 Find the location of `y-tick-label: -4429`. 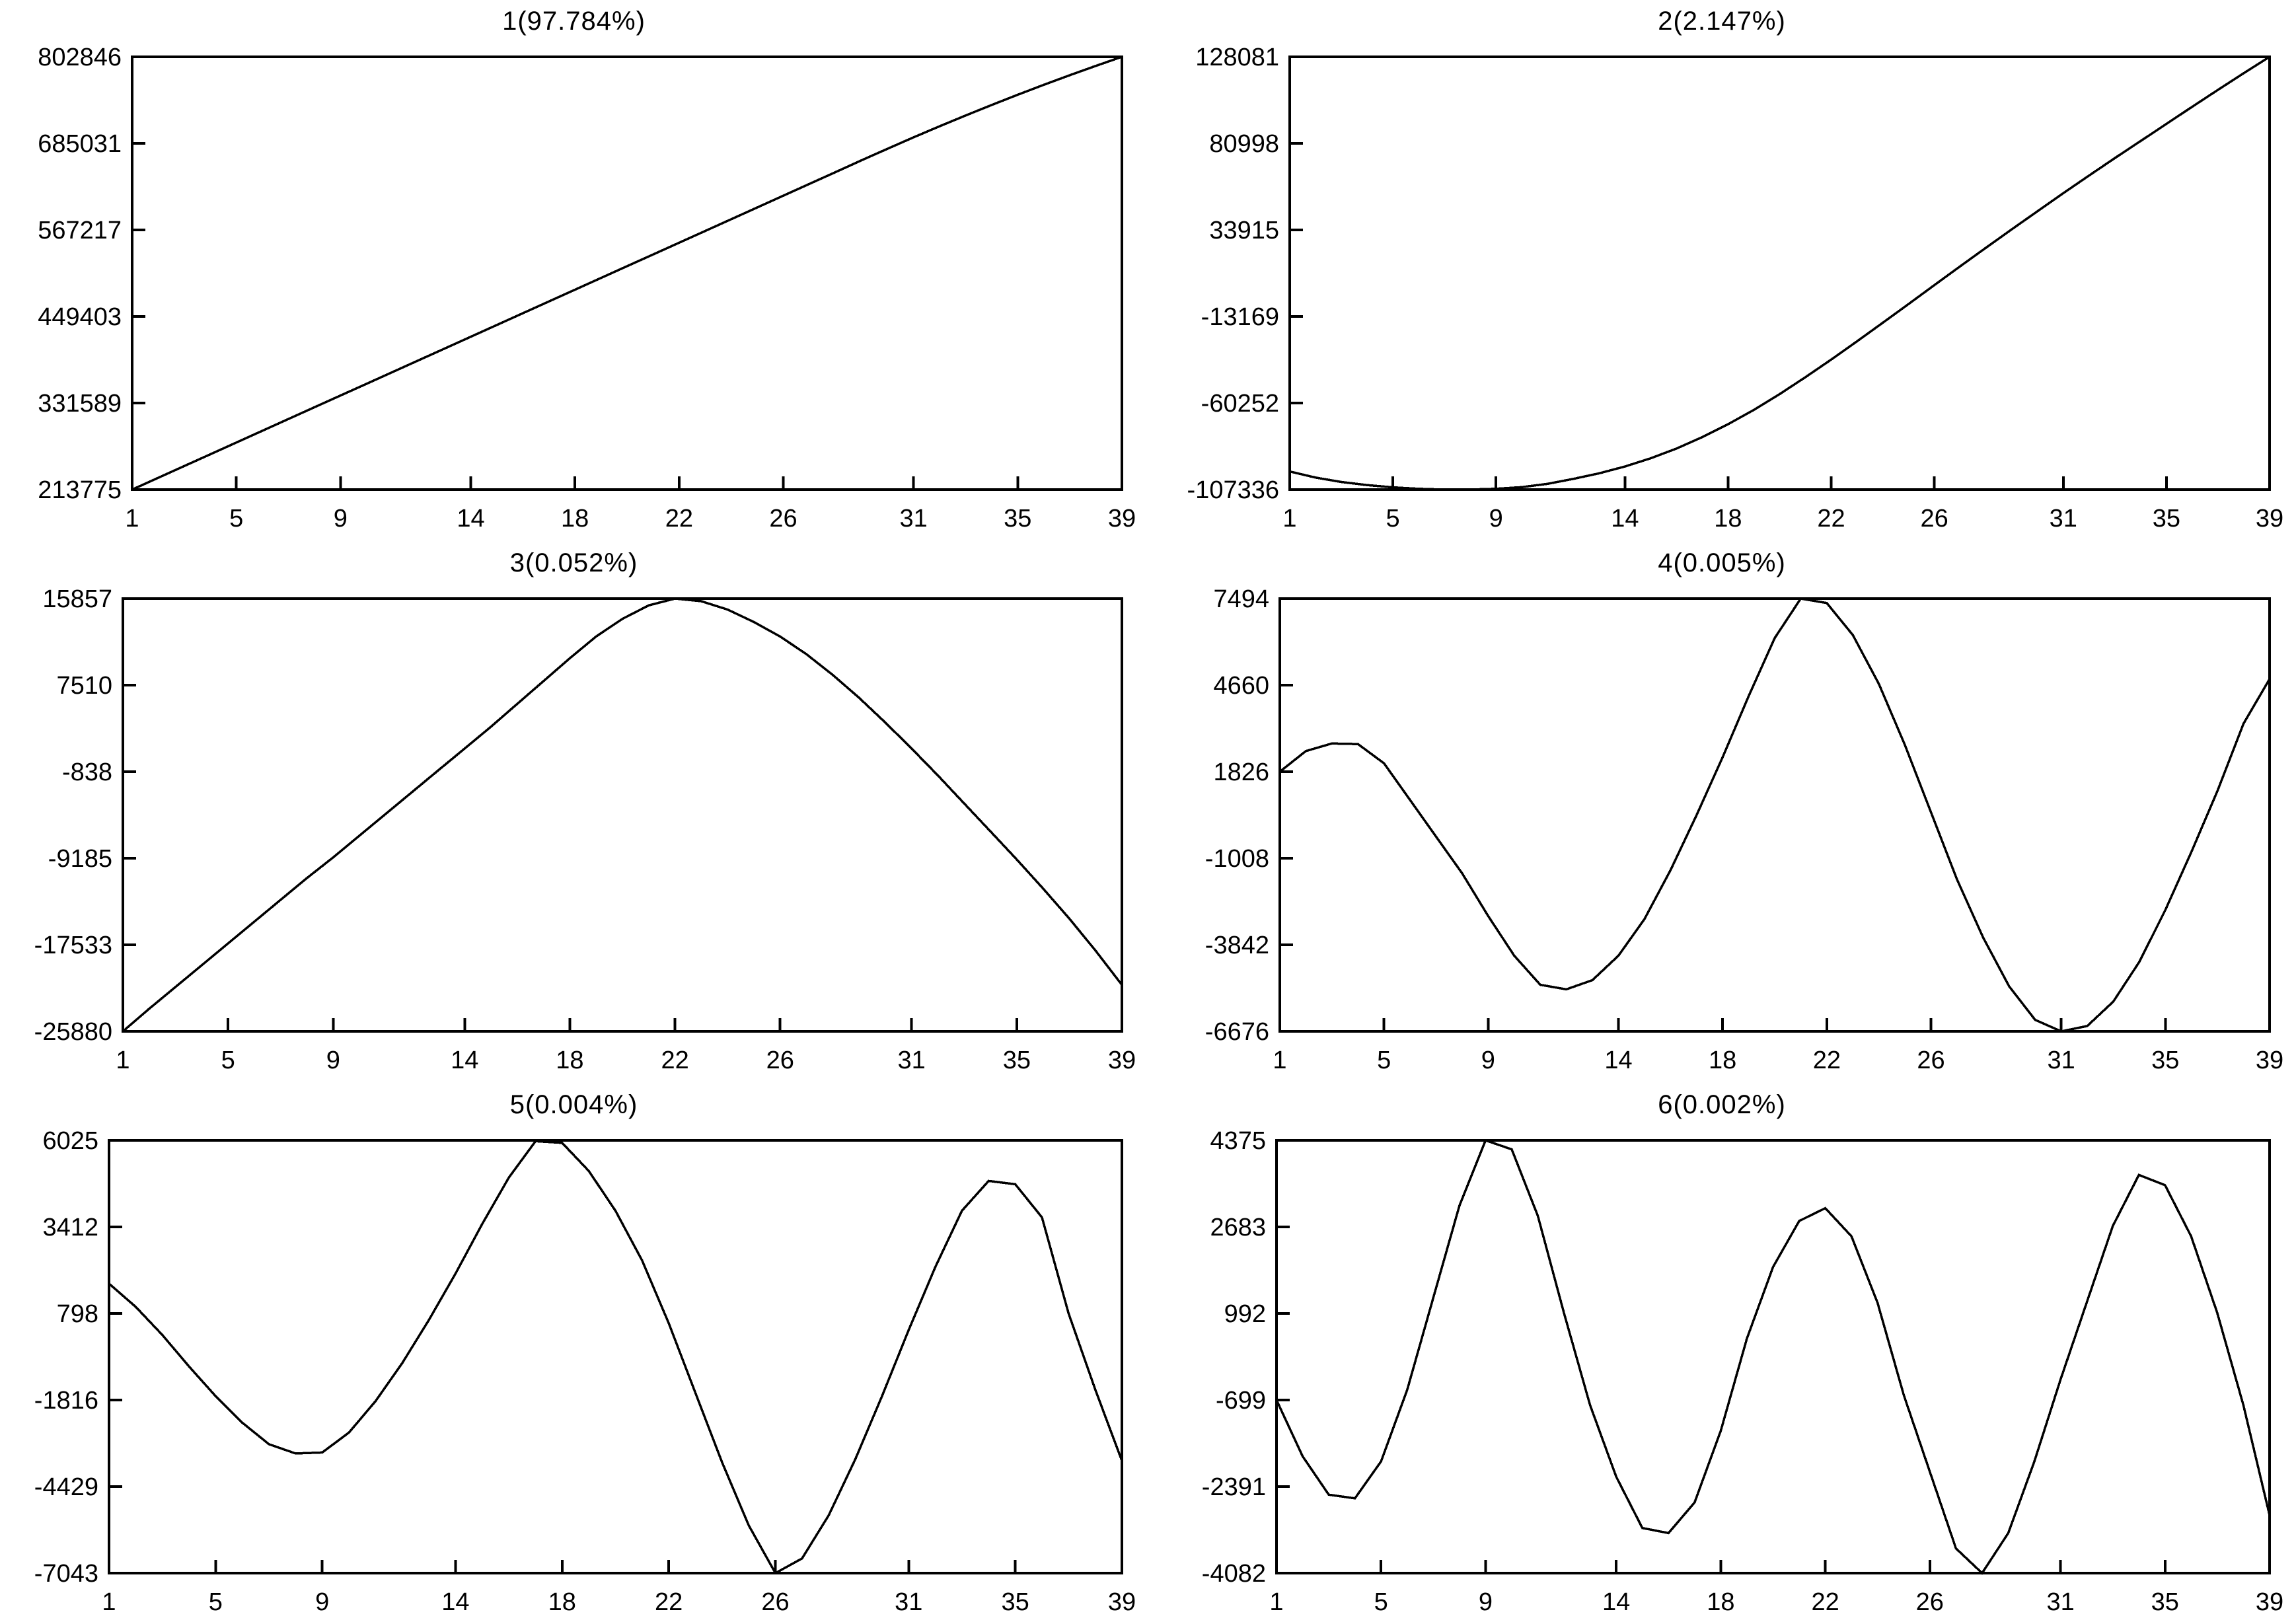

y-tick-label: -4429 is located at coordinates (66, 1487).